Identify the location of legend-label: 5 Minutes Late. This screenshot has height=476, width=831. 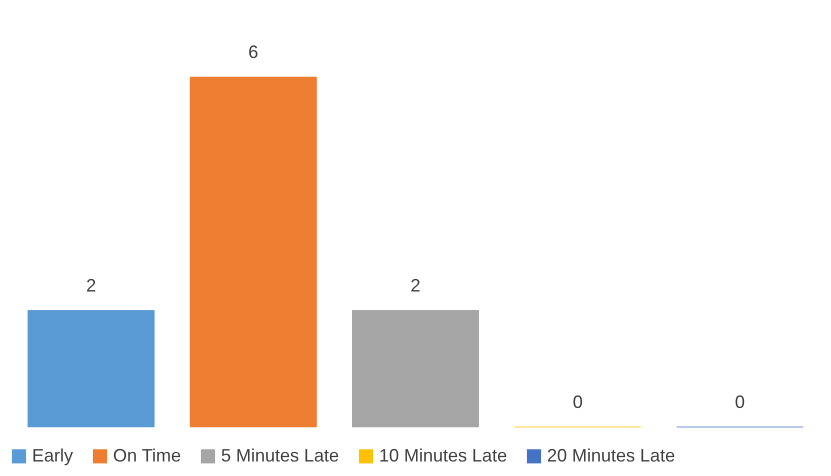
(280, 455).